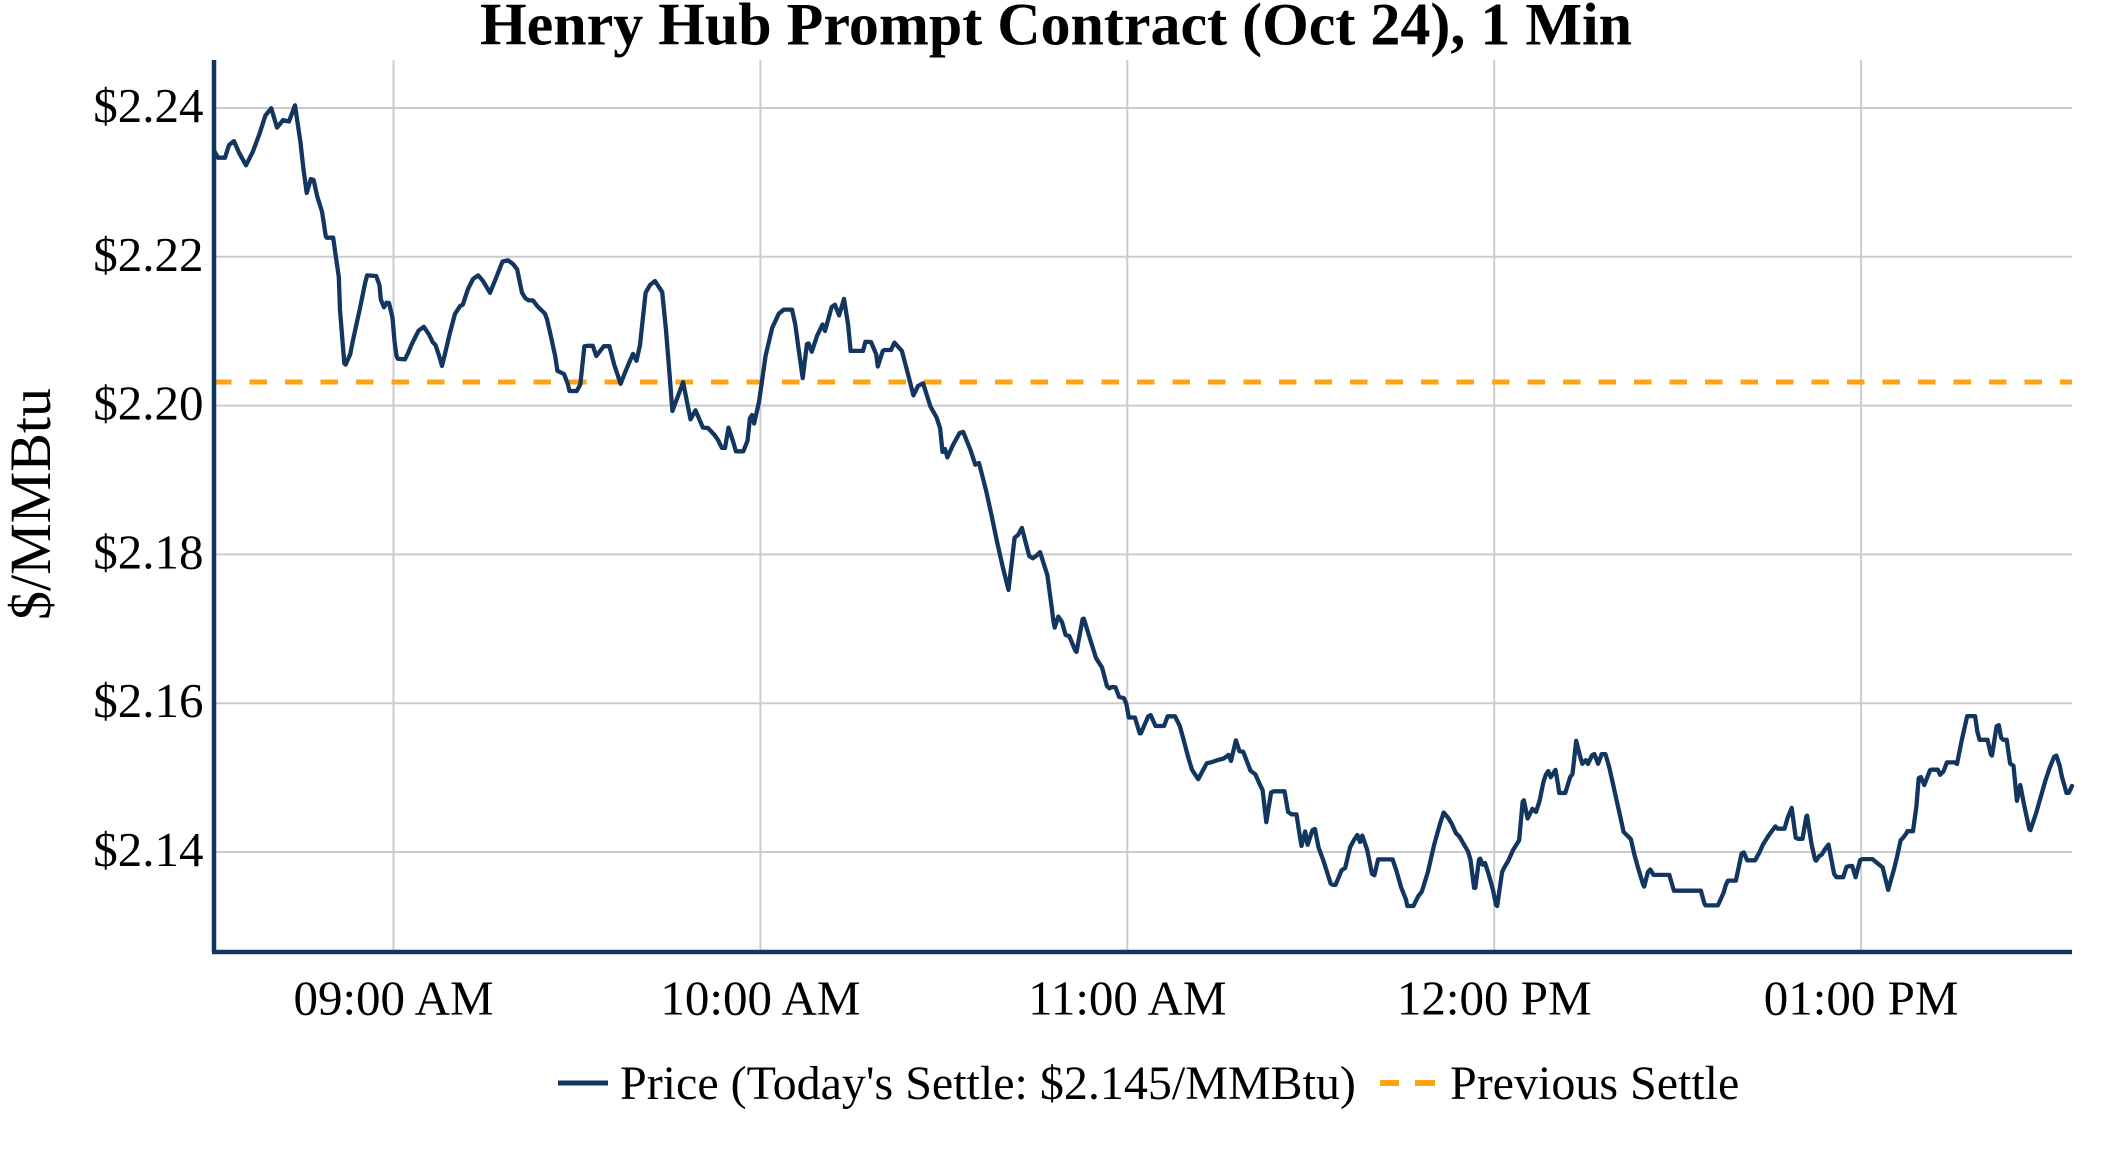 This screenshot has width=2112, height=1152. I want to click on svg-text: 10:00 AM, so click(760, 998).